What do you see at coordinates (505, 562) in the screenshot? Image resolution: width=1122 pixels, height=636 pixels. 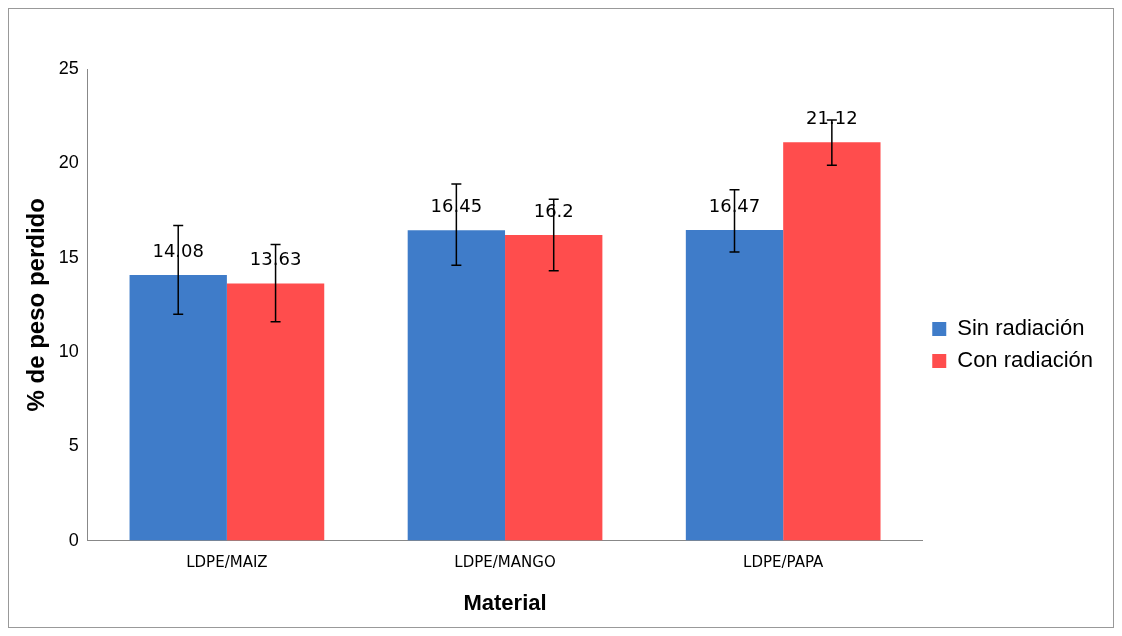 I see `x-tick-label: LDPE/MANGO` at bounding box center [505, 562].